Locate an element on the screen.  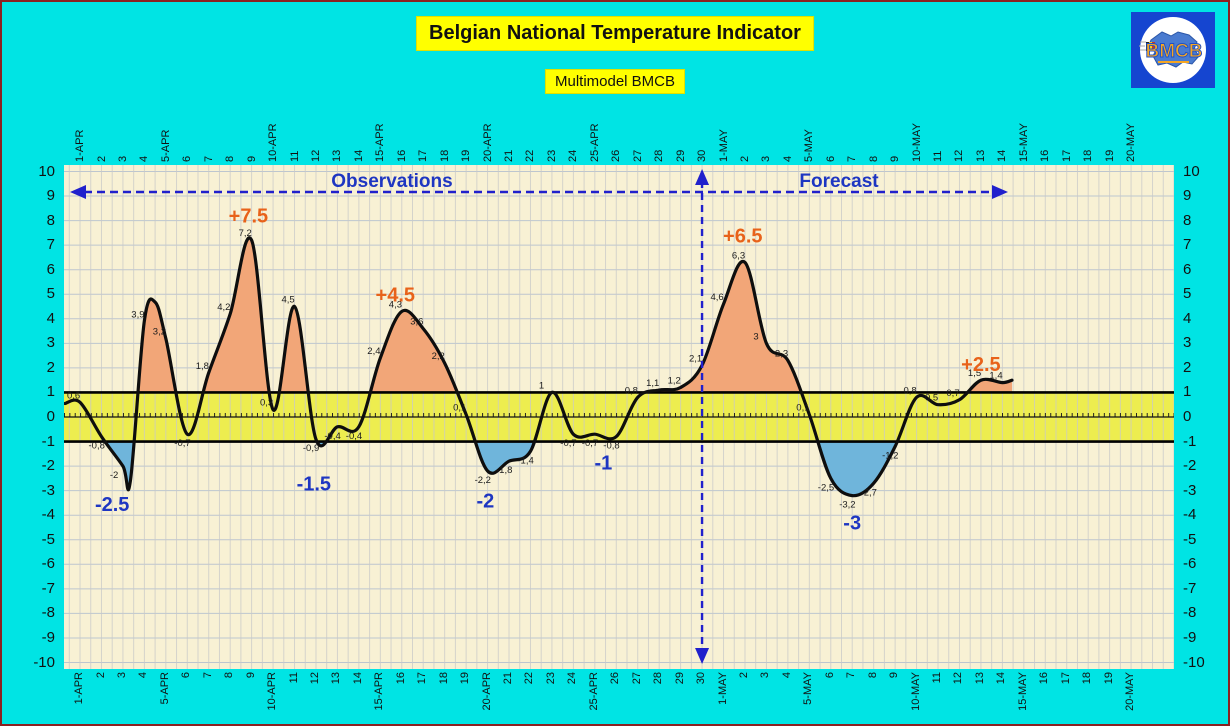
y-tick-label-left: -4 is located at coordinates (48, 515).